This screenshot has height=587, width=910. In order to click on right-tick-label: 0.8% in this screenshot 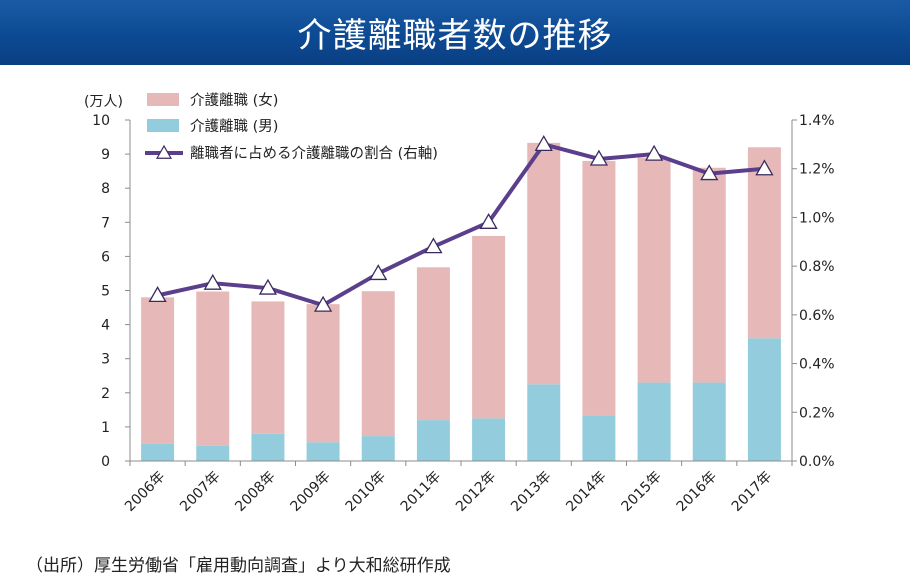, I will do `click(817, 267)`.